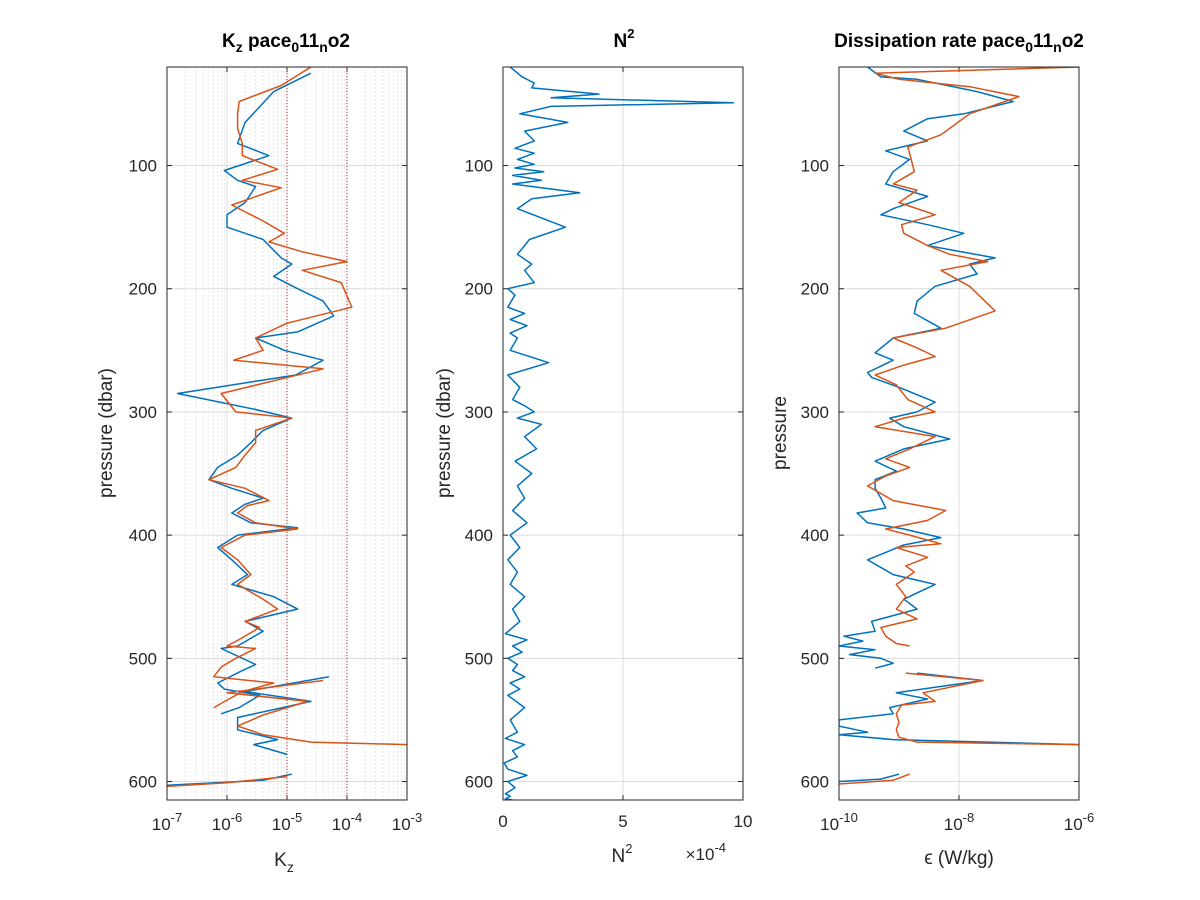 The width and height of the screenshot is (1200, 900). What do you see at coordinates (743, 821) in the screenshot?
I see `n2-x-tick-label: 10` at bounding box center [743, 821].